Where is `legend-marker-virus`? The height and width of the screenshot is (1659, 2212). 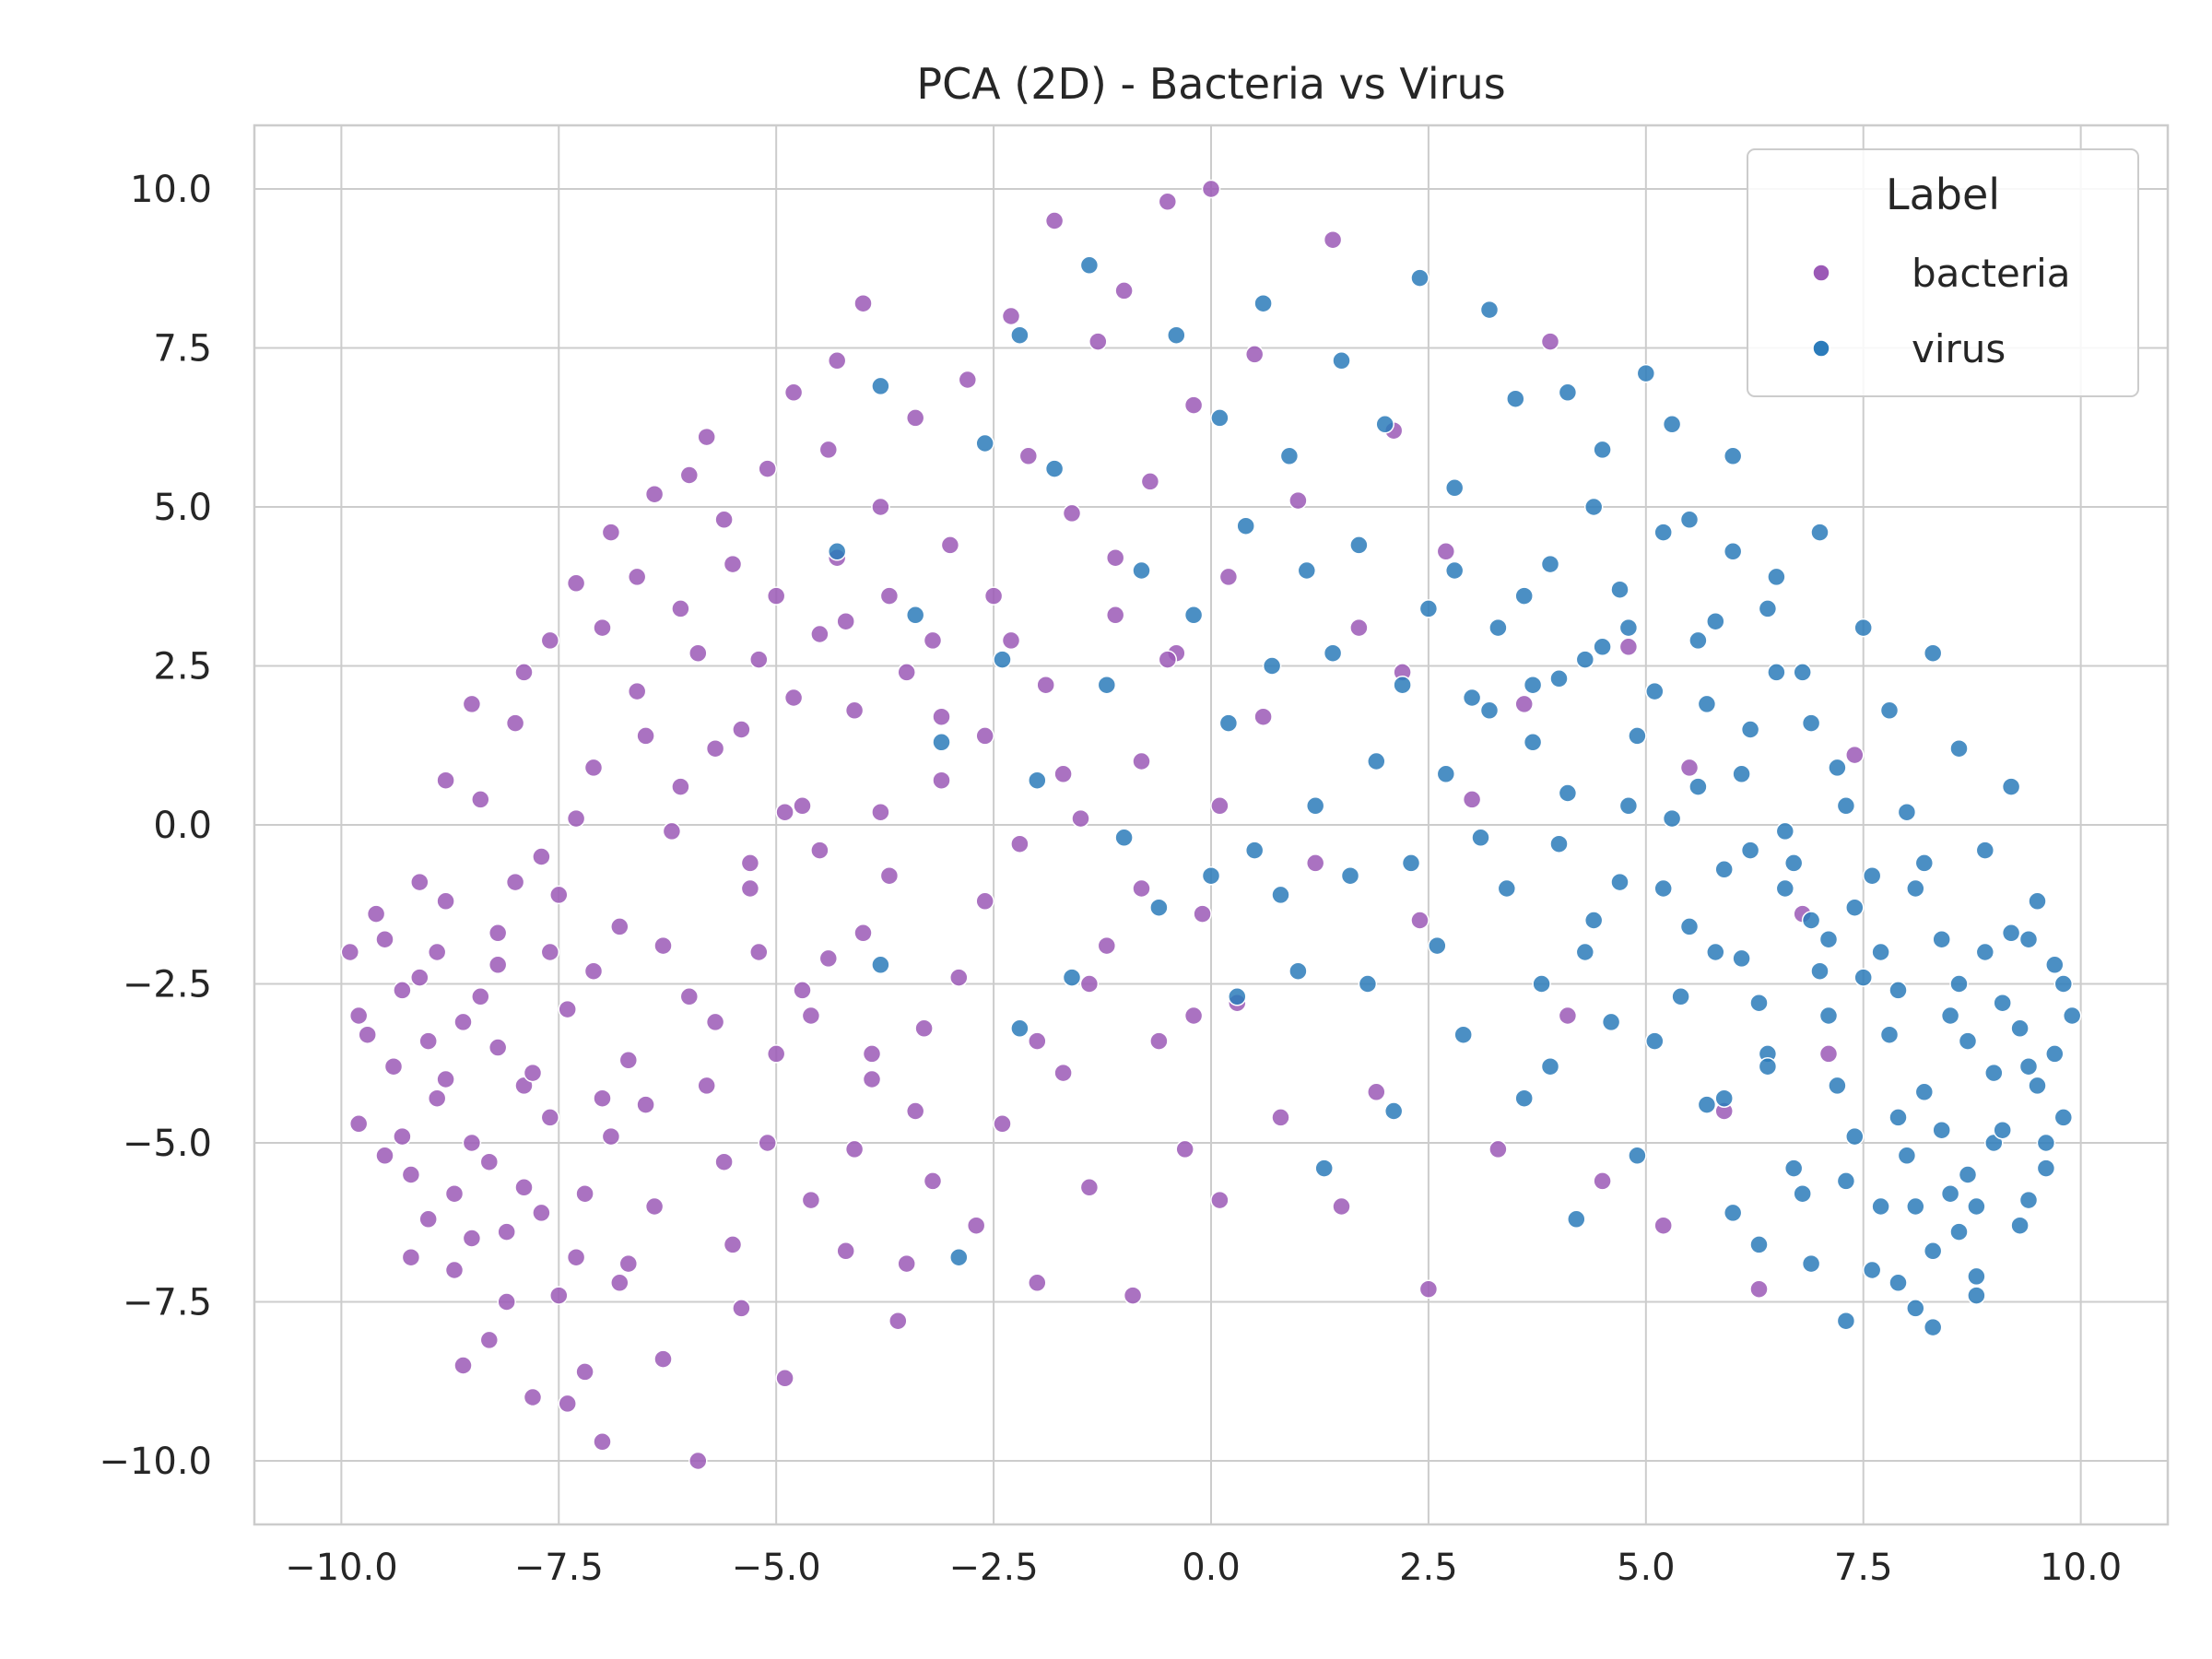
legend-marker-virus is located at coordinates (1821, 348).